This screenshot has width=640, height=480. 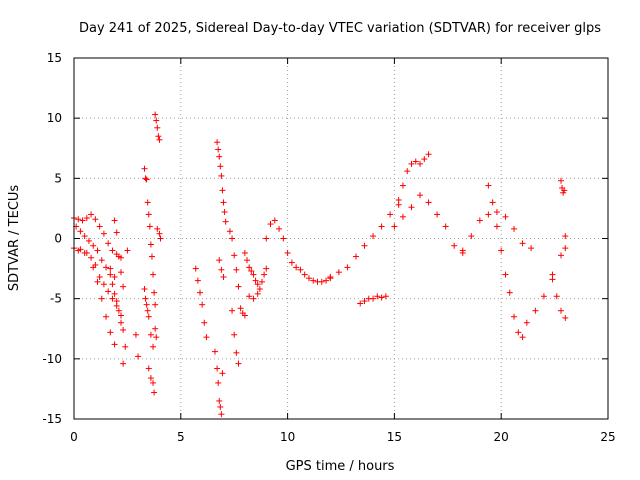 I want to click on x-tick-label: 25, so click(x=607, y=437).